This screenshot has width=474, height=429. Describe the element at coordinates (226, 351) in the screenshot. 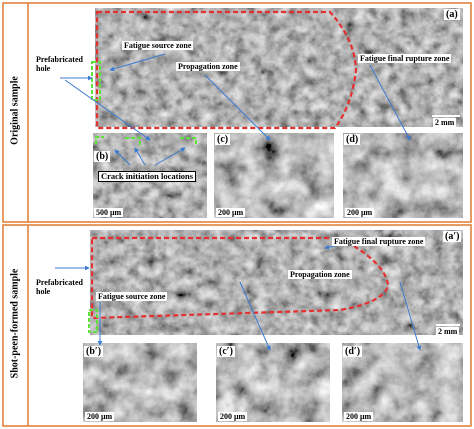

I see `panel-label: (c′)` at that location.